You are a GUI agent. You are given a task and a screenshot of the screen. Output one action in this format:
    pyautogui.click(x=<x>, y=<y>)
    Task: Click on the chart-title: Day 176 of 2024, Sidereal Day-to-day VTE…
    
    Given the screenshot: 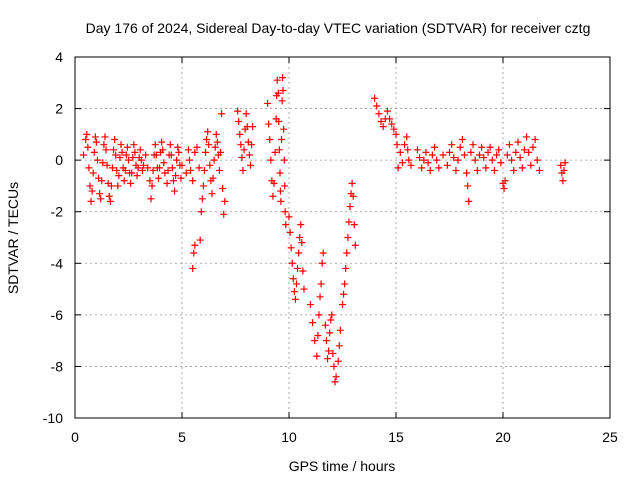 What is the action you would take?
    pyautogui.click(x=338, y=28)
    